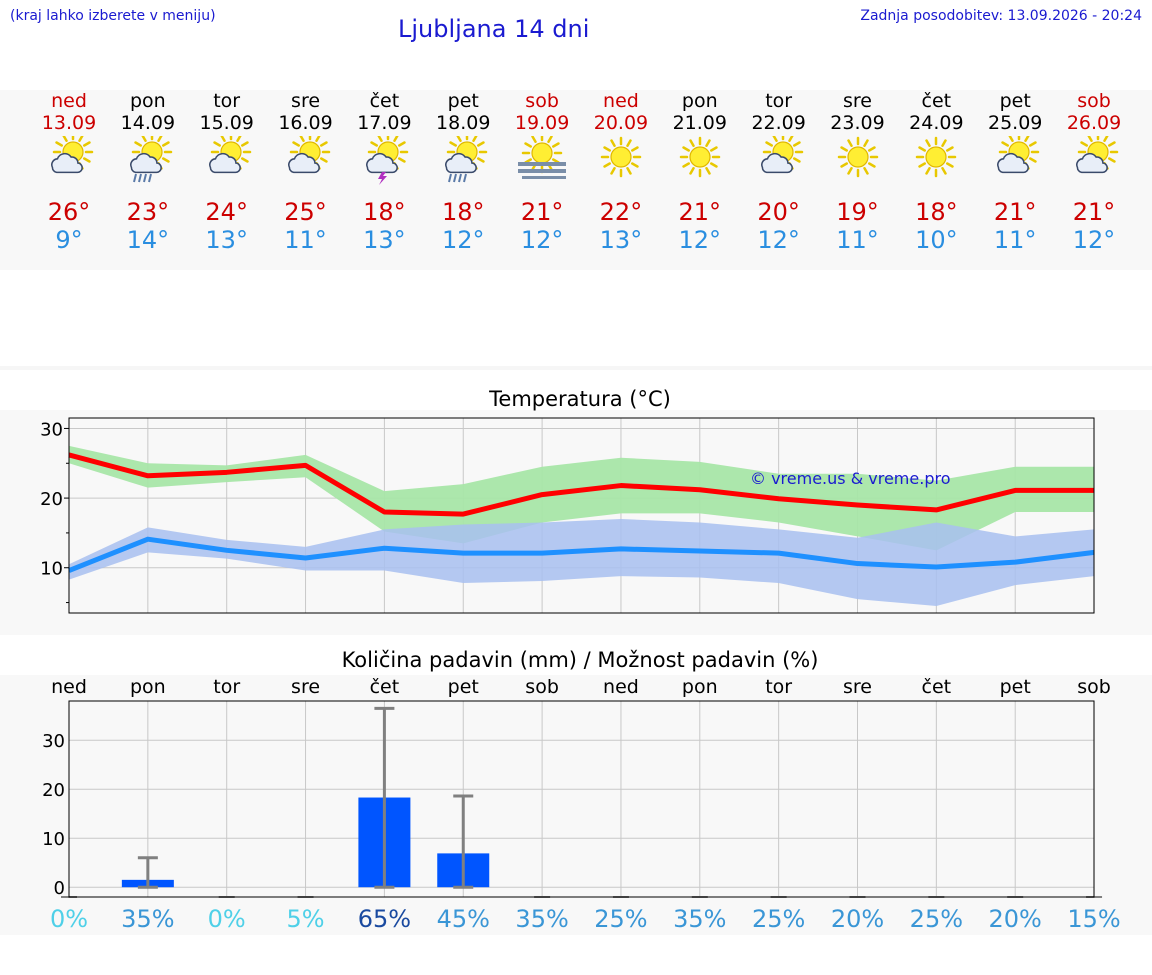 This screenshot has width=1152, height=975. What do you see at coordinates (857, 212) in the screenshot?
I see `max-temperature: 19°` at bounding box center [857, 212].